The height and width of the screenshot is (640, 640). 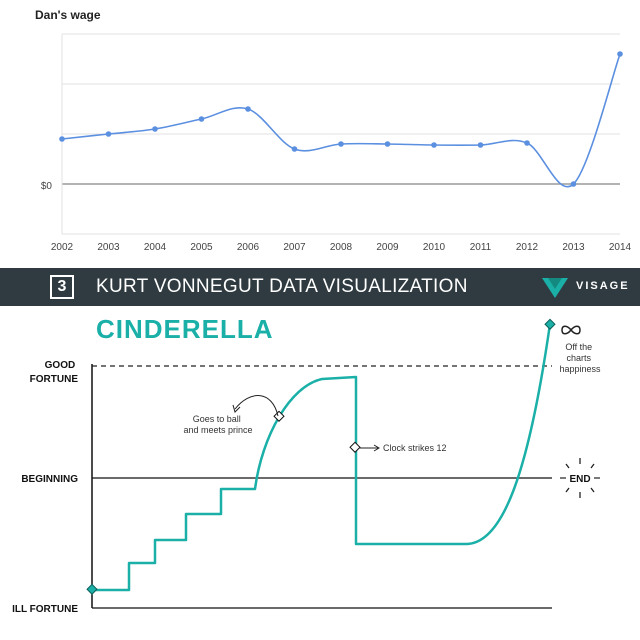 What do you see at coordinates (550, 324) in the screenshot?
I see `end-point-marker` at bounding box center [550, 324].